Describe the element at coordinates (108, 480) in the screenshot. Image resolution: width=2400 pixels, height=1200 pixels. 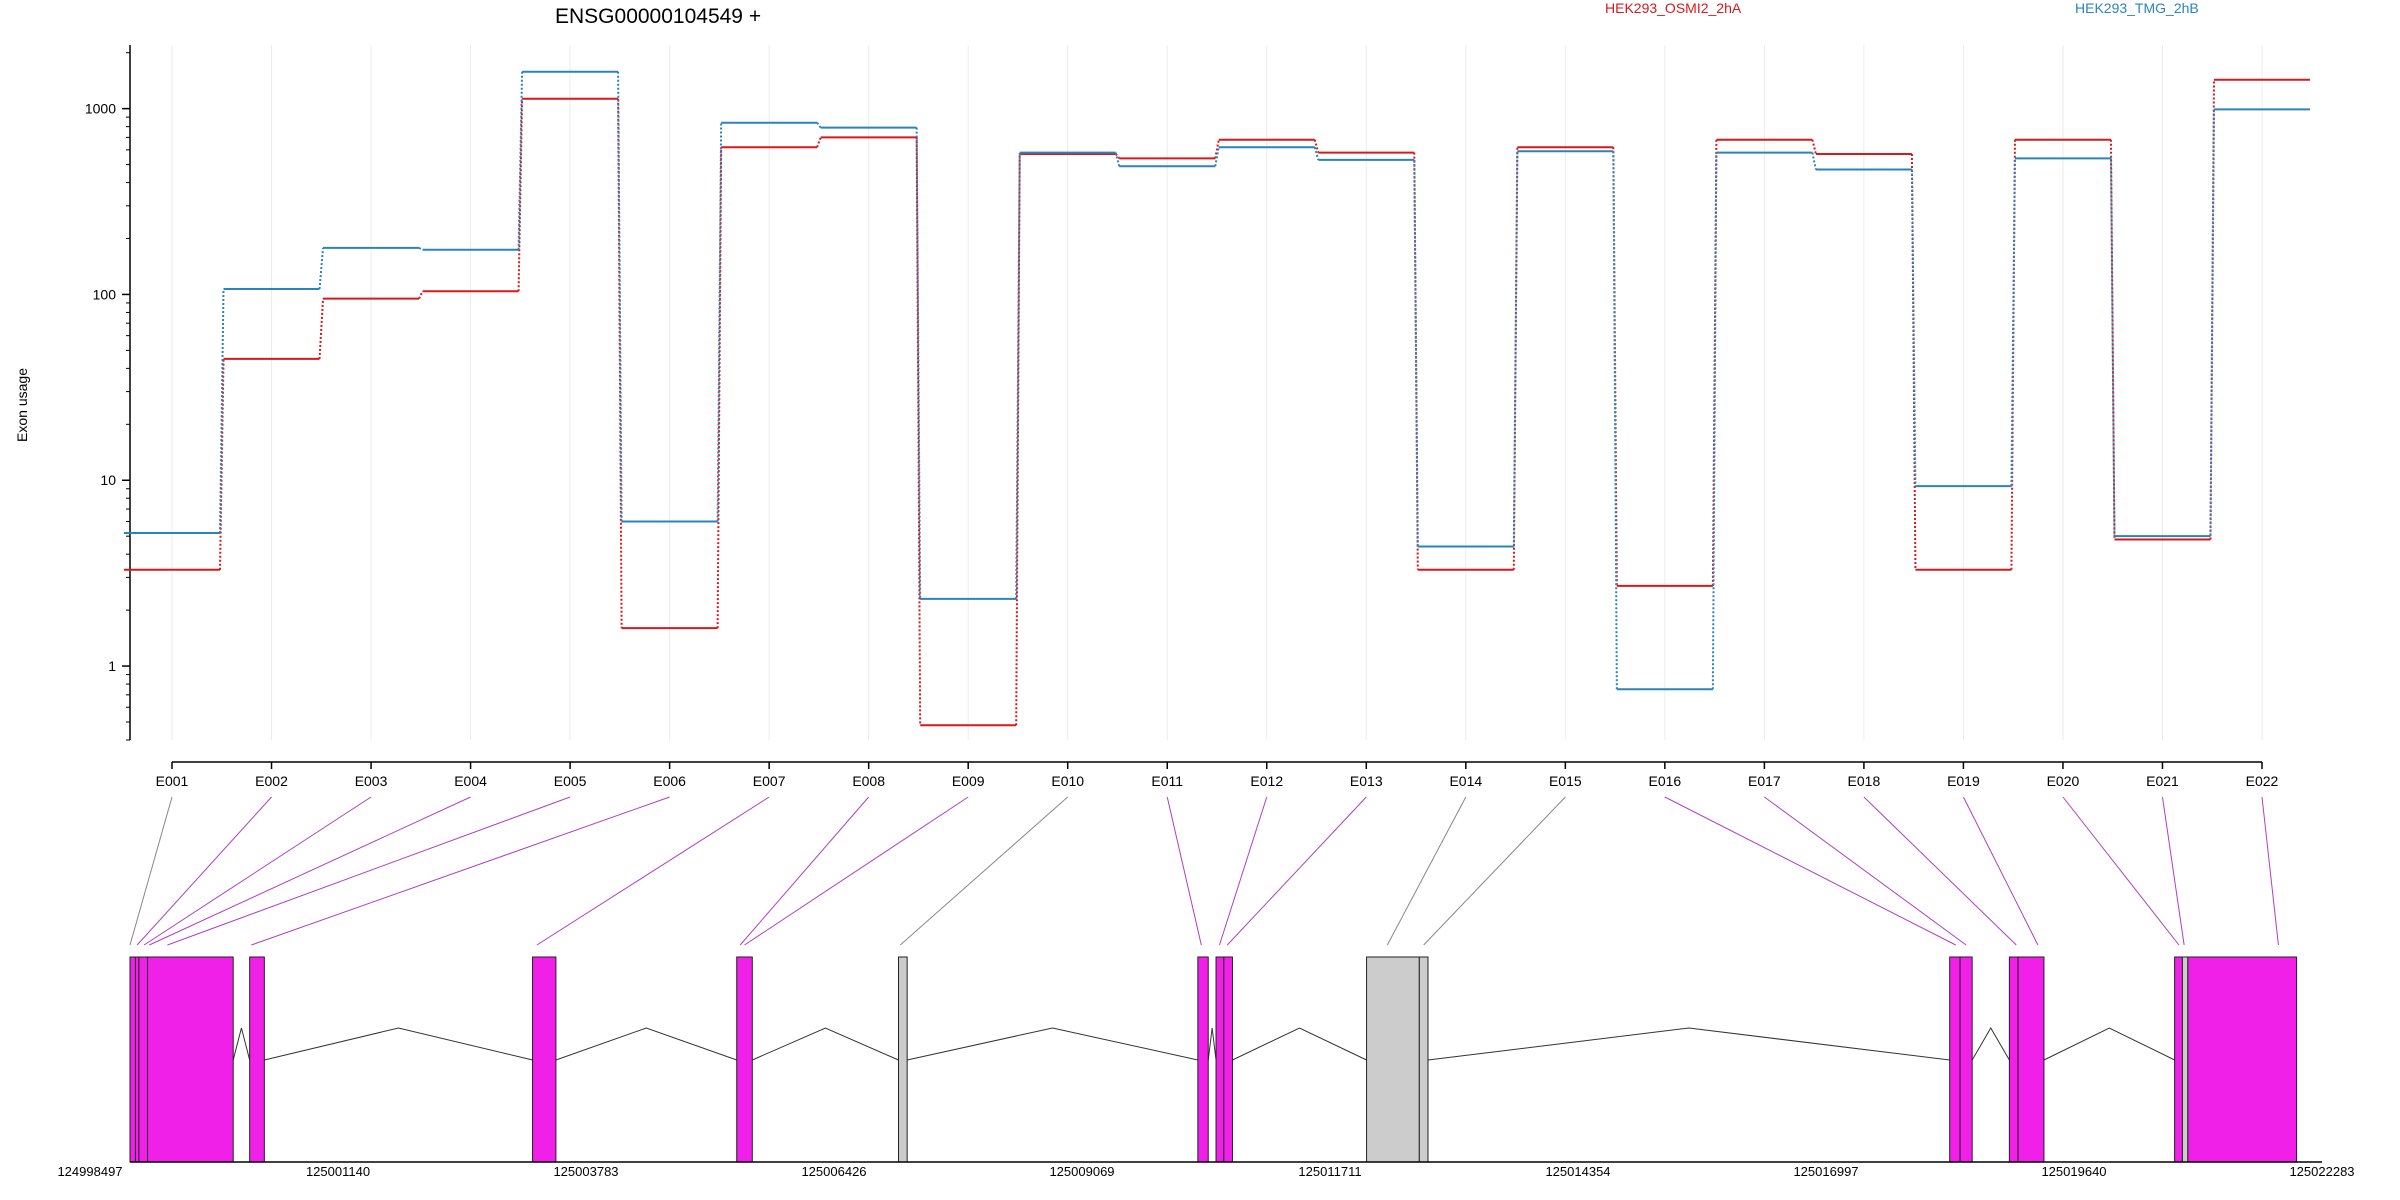
I see `y-tick-label: 10` at that location.